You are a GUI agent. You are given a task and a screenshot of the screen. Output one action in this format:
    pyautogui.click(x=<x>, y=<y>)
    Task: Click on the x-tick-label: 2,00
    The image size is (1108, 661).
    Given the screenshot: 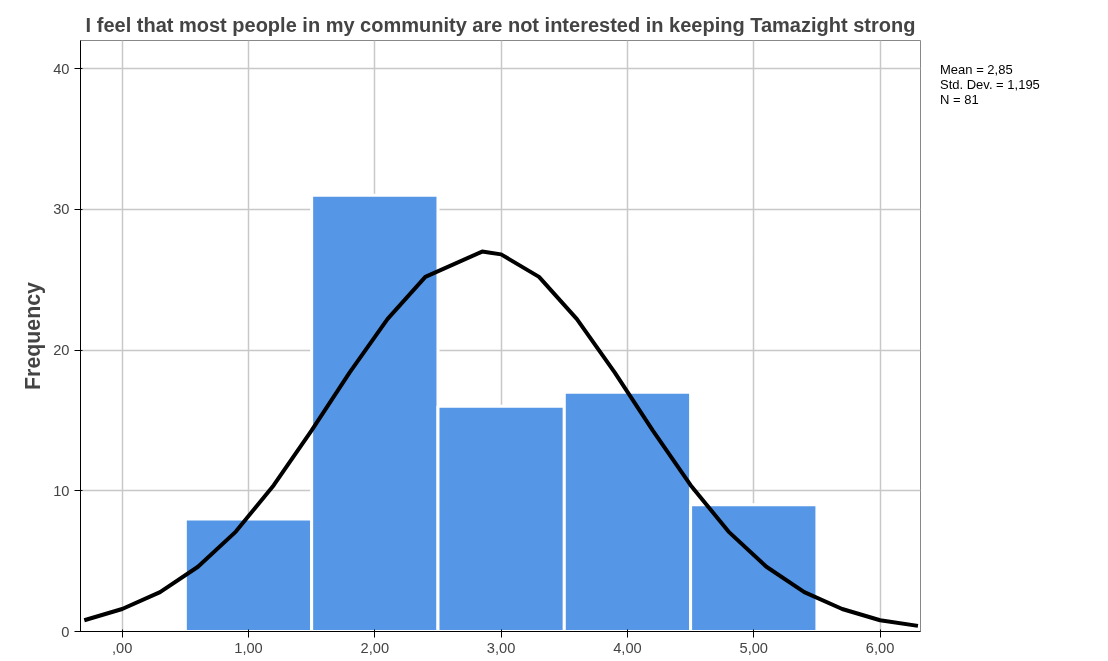 What is the action you would take?
    pyautogui.click(x=375, y=647)
    